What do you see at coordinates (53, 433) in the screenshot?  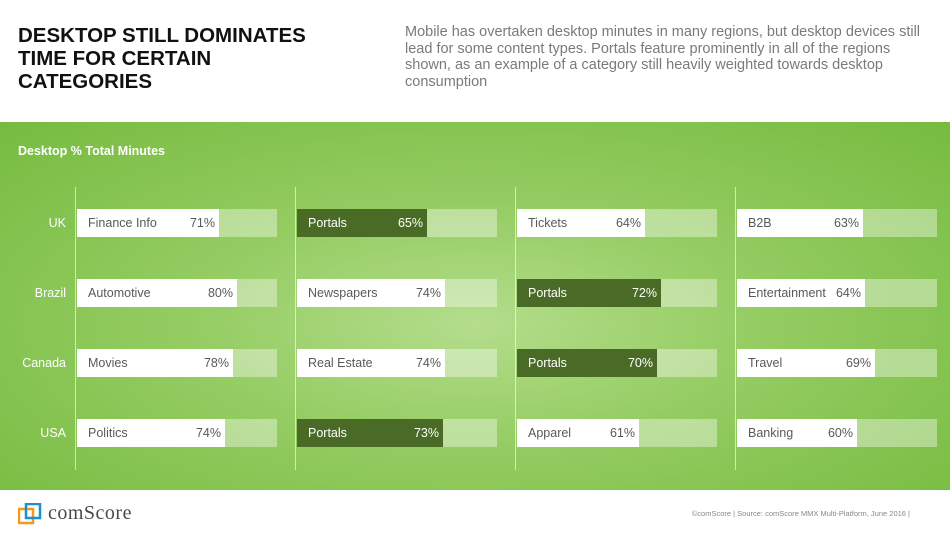 I see `row-label: USA` at bounding box center [53, 433].